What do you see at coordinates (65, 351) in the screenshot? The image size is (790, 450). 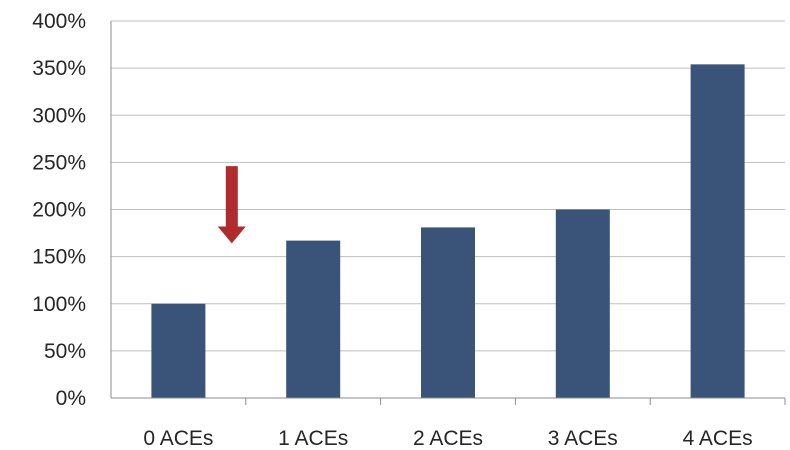 I see `y-tick-label: 50%` at bounding box center [65, 351].